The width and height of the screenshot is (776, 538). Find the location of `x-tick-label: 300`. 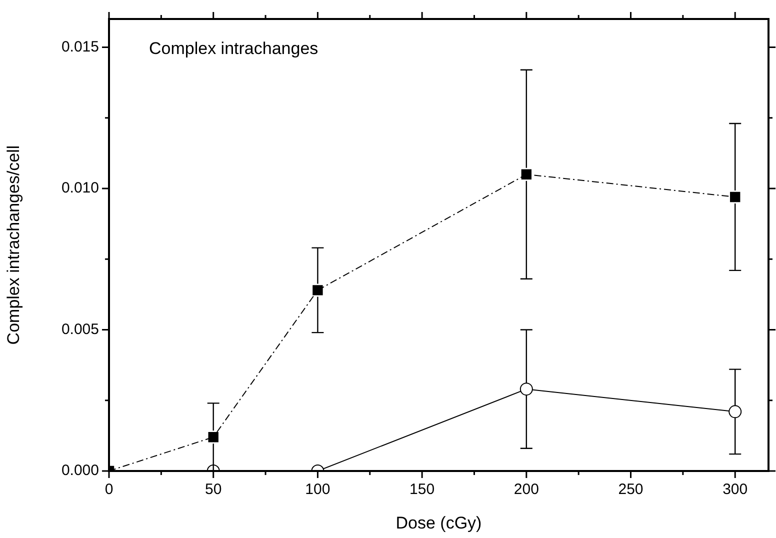

x-tick-label: 300 is located at coordinates (735, 489).